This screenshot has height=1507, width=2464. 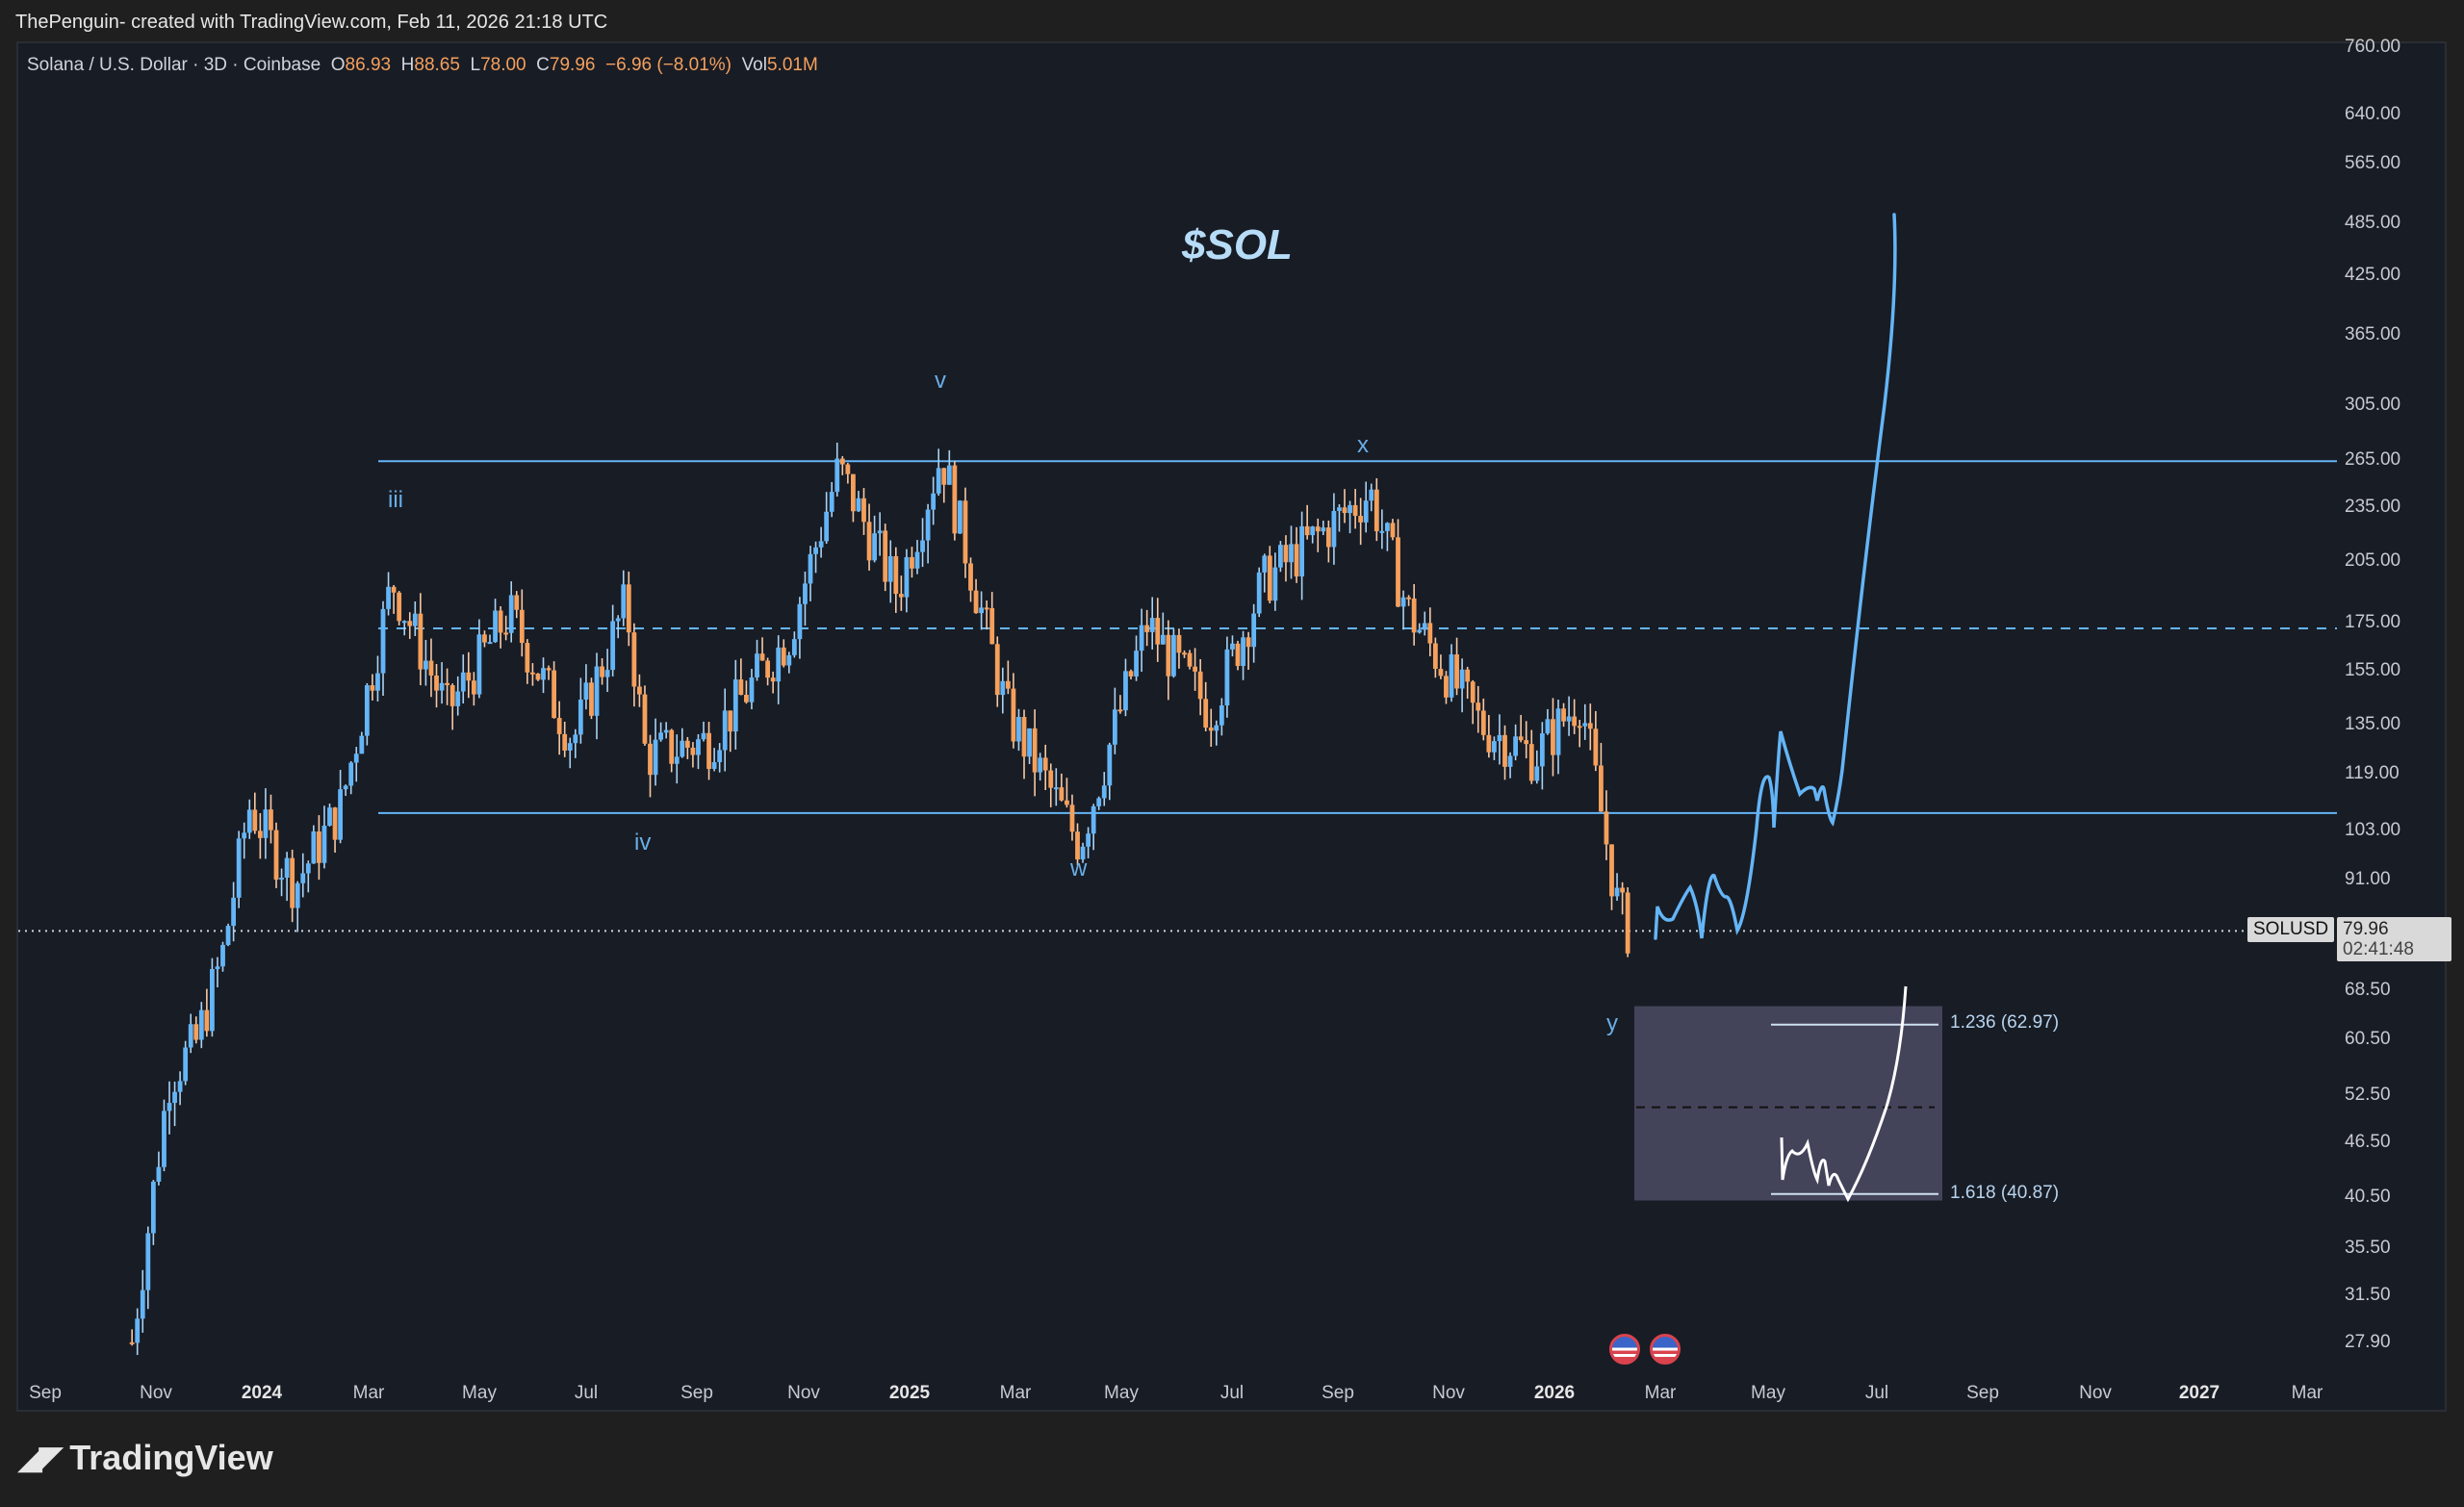 I want to click on wave-label-x: x, so click(x=1363, y=445).